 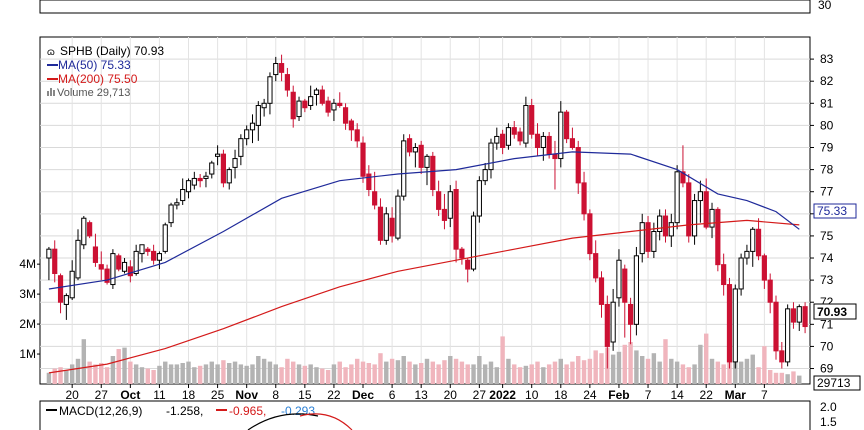 What do you see at coordinates (184, 411) in the screenshot?
I see `macd-value-1: -1.258,` at bounding box center [184, 411].